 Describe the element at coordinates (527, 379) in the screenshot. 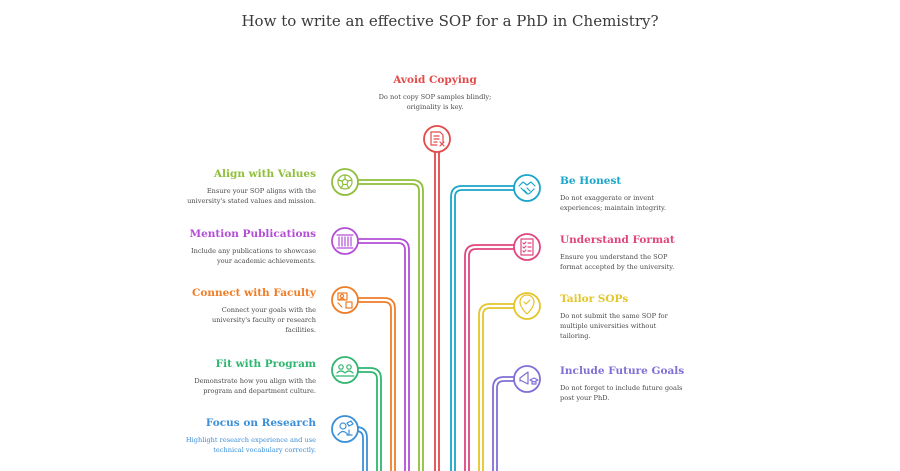

I see `megaphone-graduation-icon` at that location.